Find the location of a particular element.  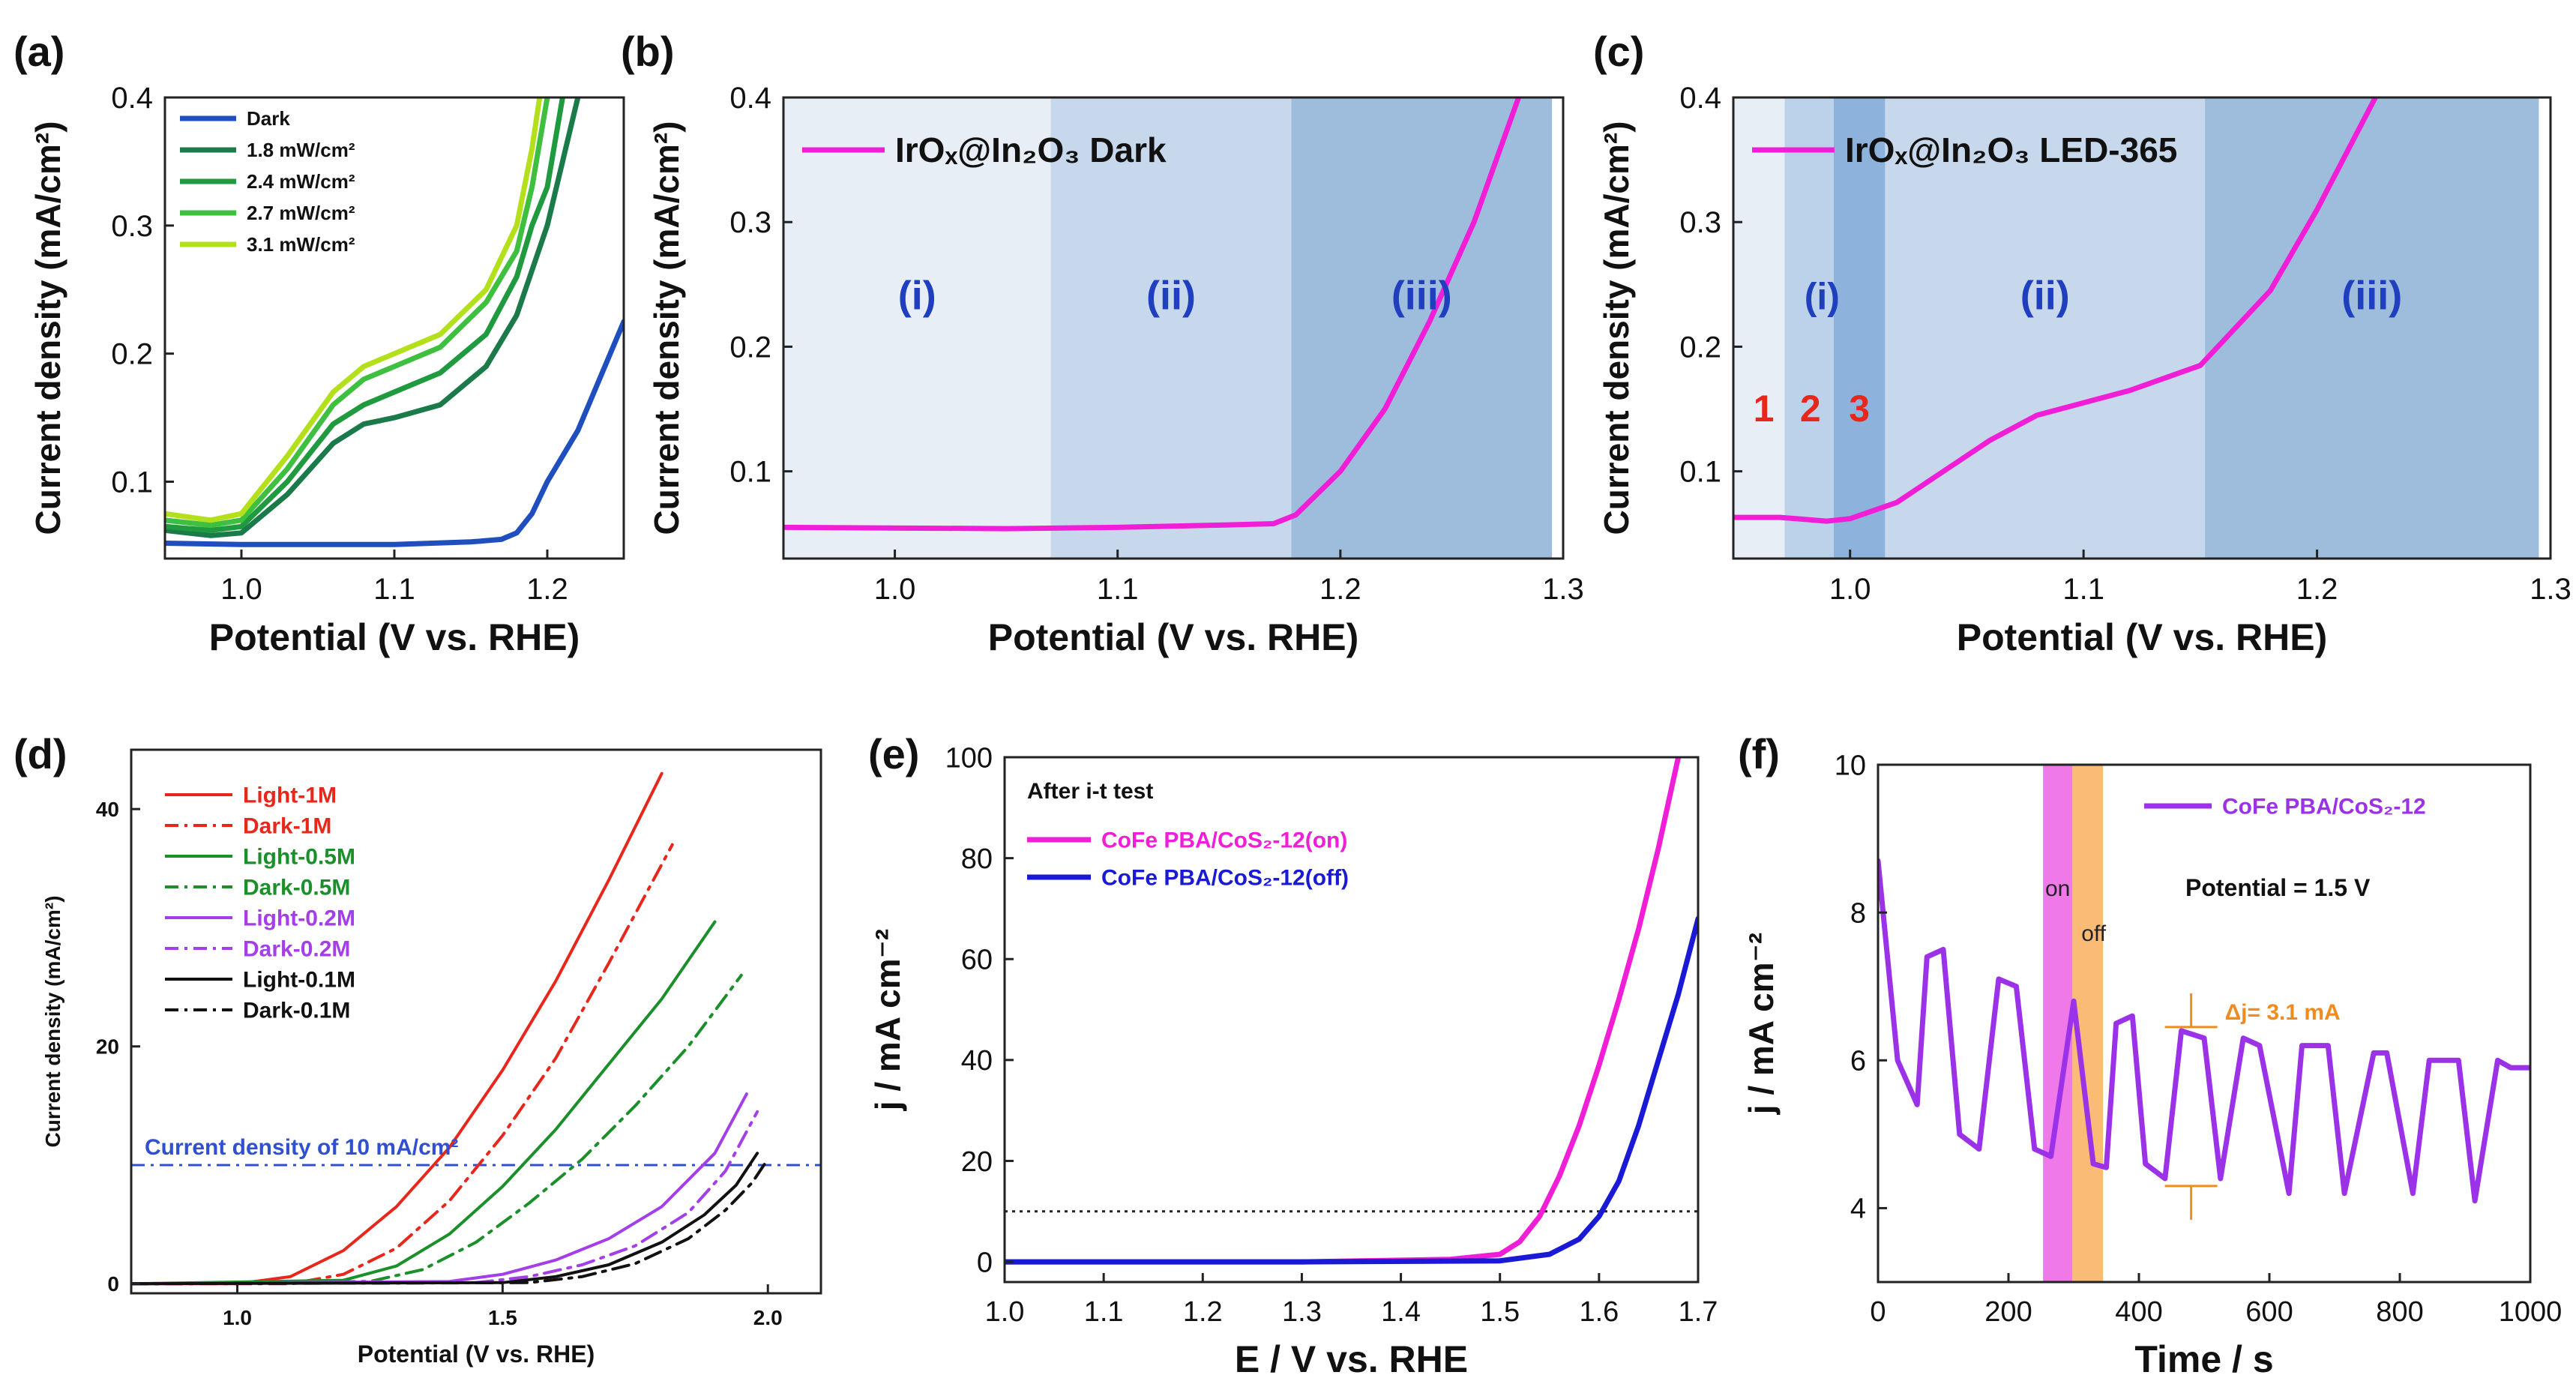

xtick-label-f-0: 0 is located at coordinates (1878, 1312).